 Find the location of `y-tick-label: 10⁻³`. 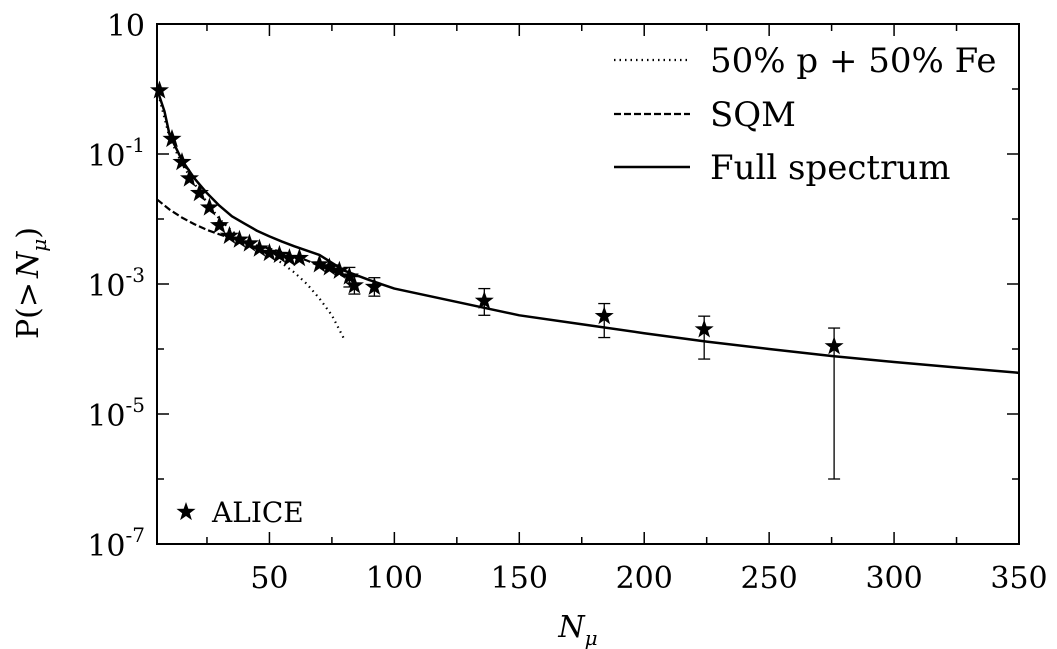

y-tick-label: 10⁻³ is located at coordinates (116, 283).